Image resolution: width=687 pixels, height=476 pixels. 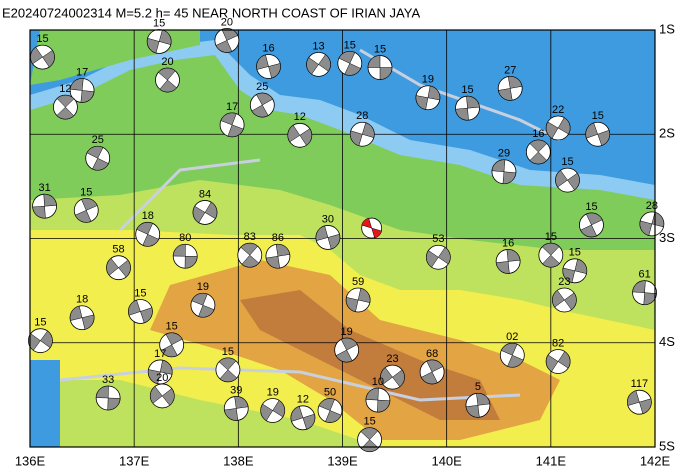 What do you see at coordinates (446, 460) in the screenshot?
I see `lon-label: 140E` at bounding box center [446, 460].